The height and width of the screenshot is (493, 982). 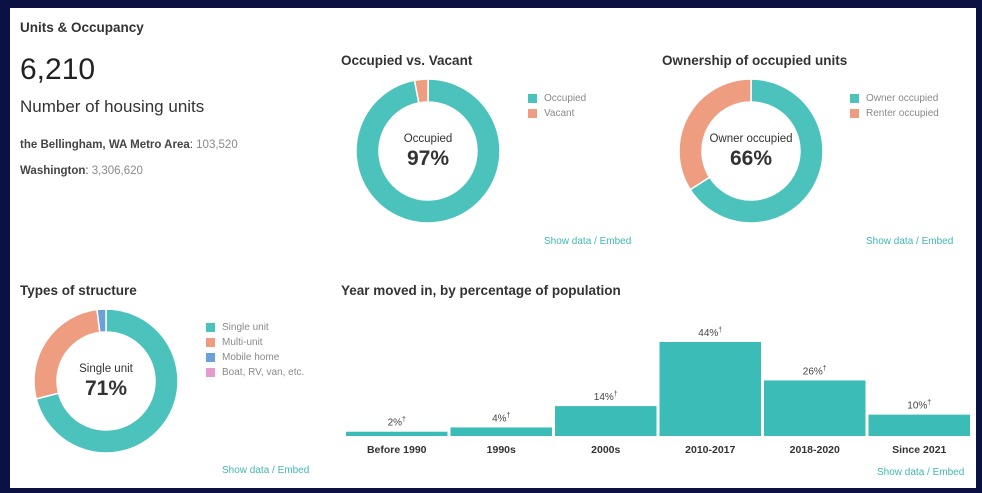 I want to click on section-title: Units & Occupancy, so click(x=82, y=27).